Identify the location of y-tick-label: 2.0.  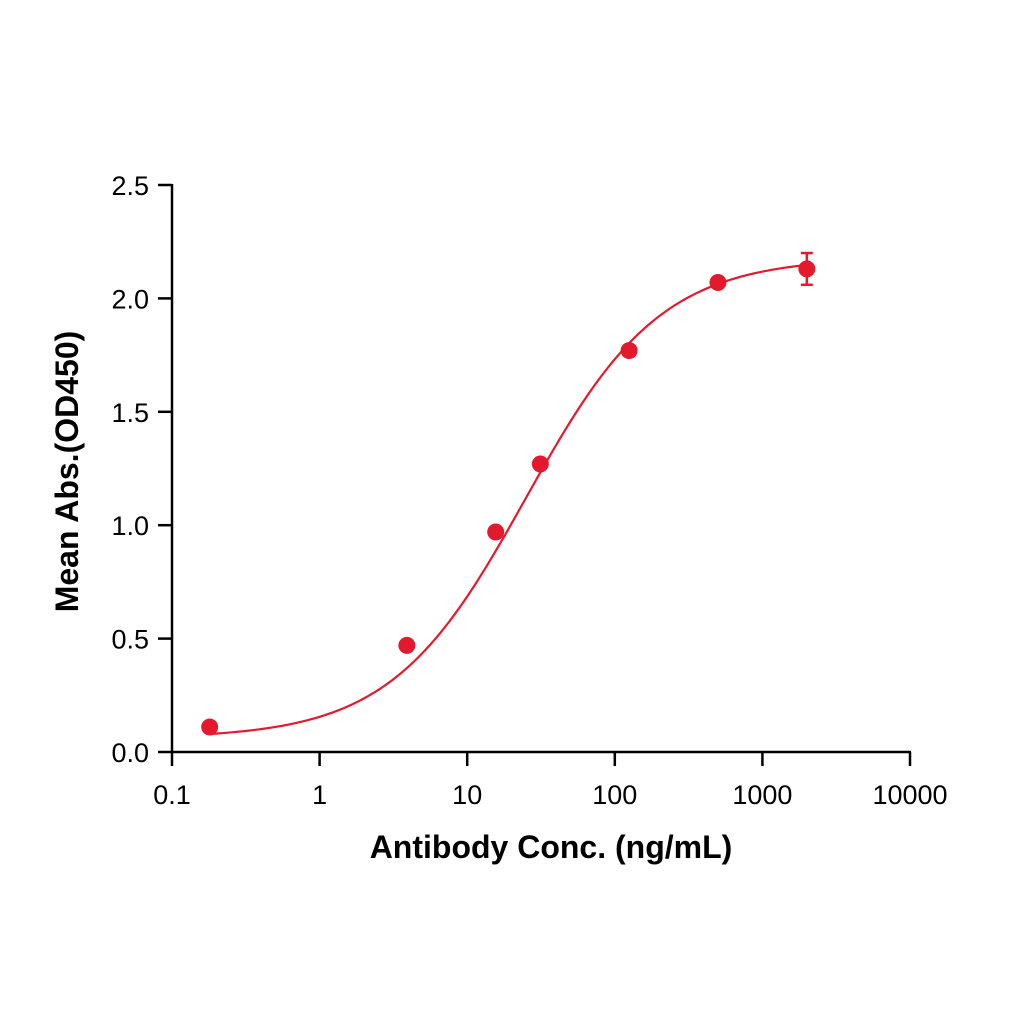
(130, 299).